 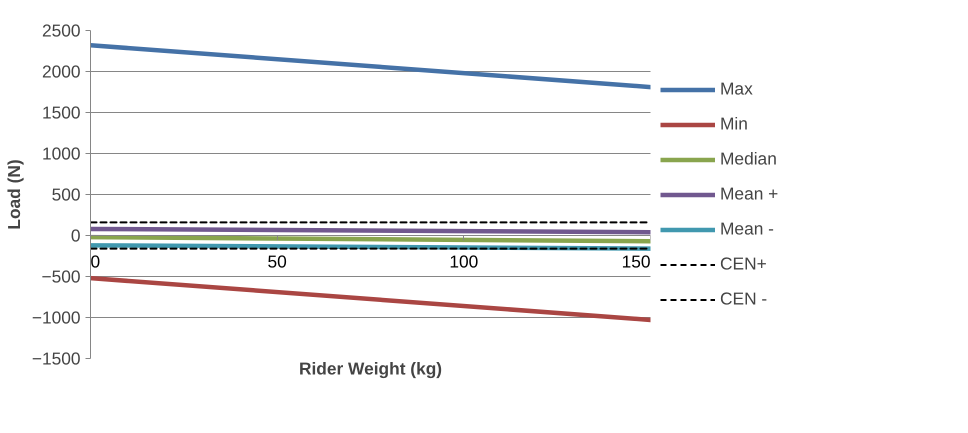 What do you see at coordinates (61, 30) in the screenshot?
I see `y-tick-label: 2500` at bounding box center [61, 30].